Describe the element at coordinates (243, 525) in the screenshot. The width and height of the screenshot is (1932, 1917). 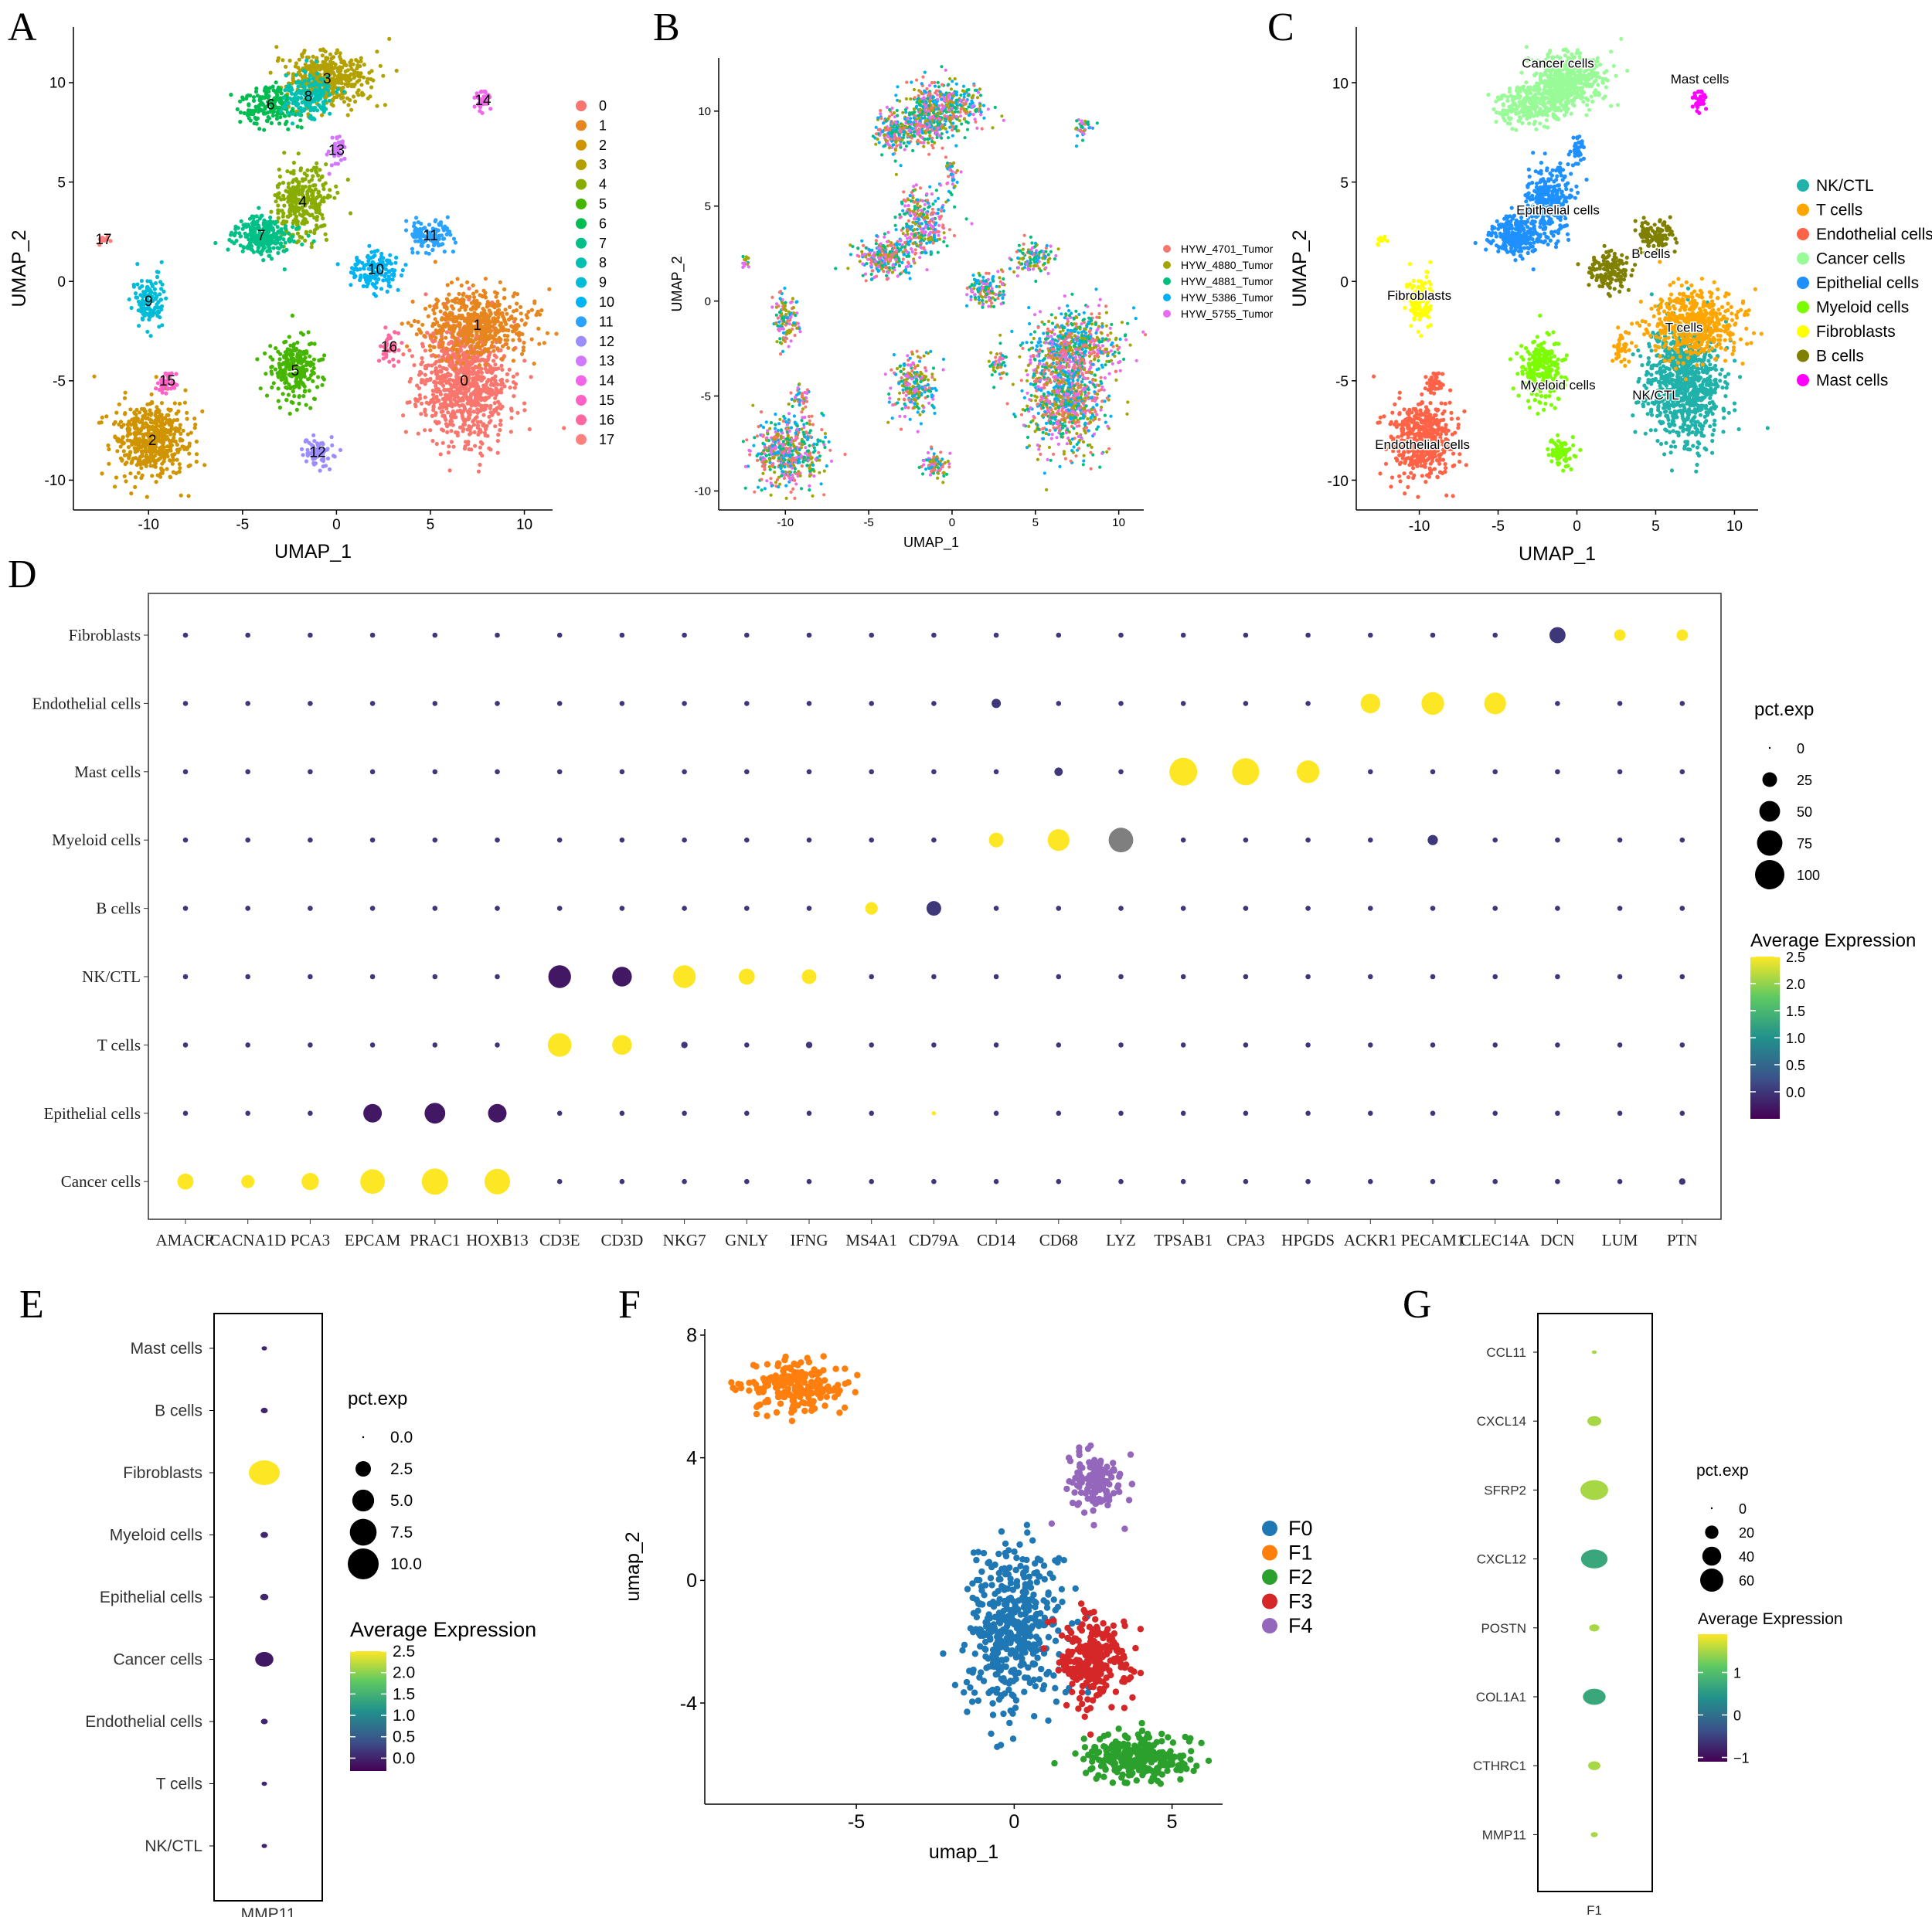
I see `x-tick-label: -5` at that location.